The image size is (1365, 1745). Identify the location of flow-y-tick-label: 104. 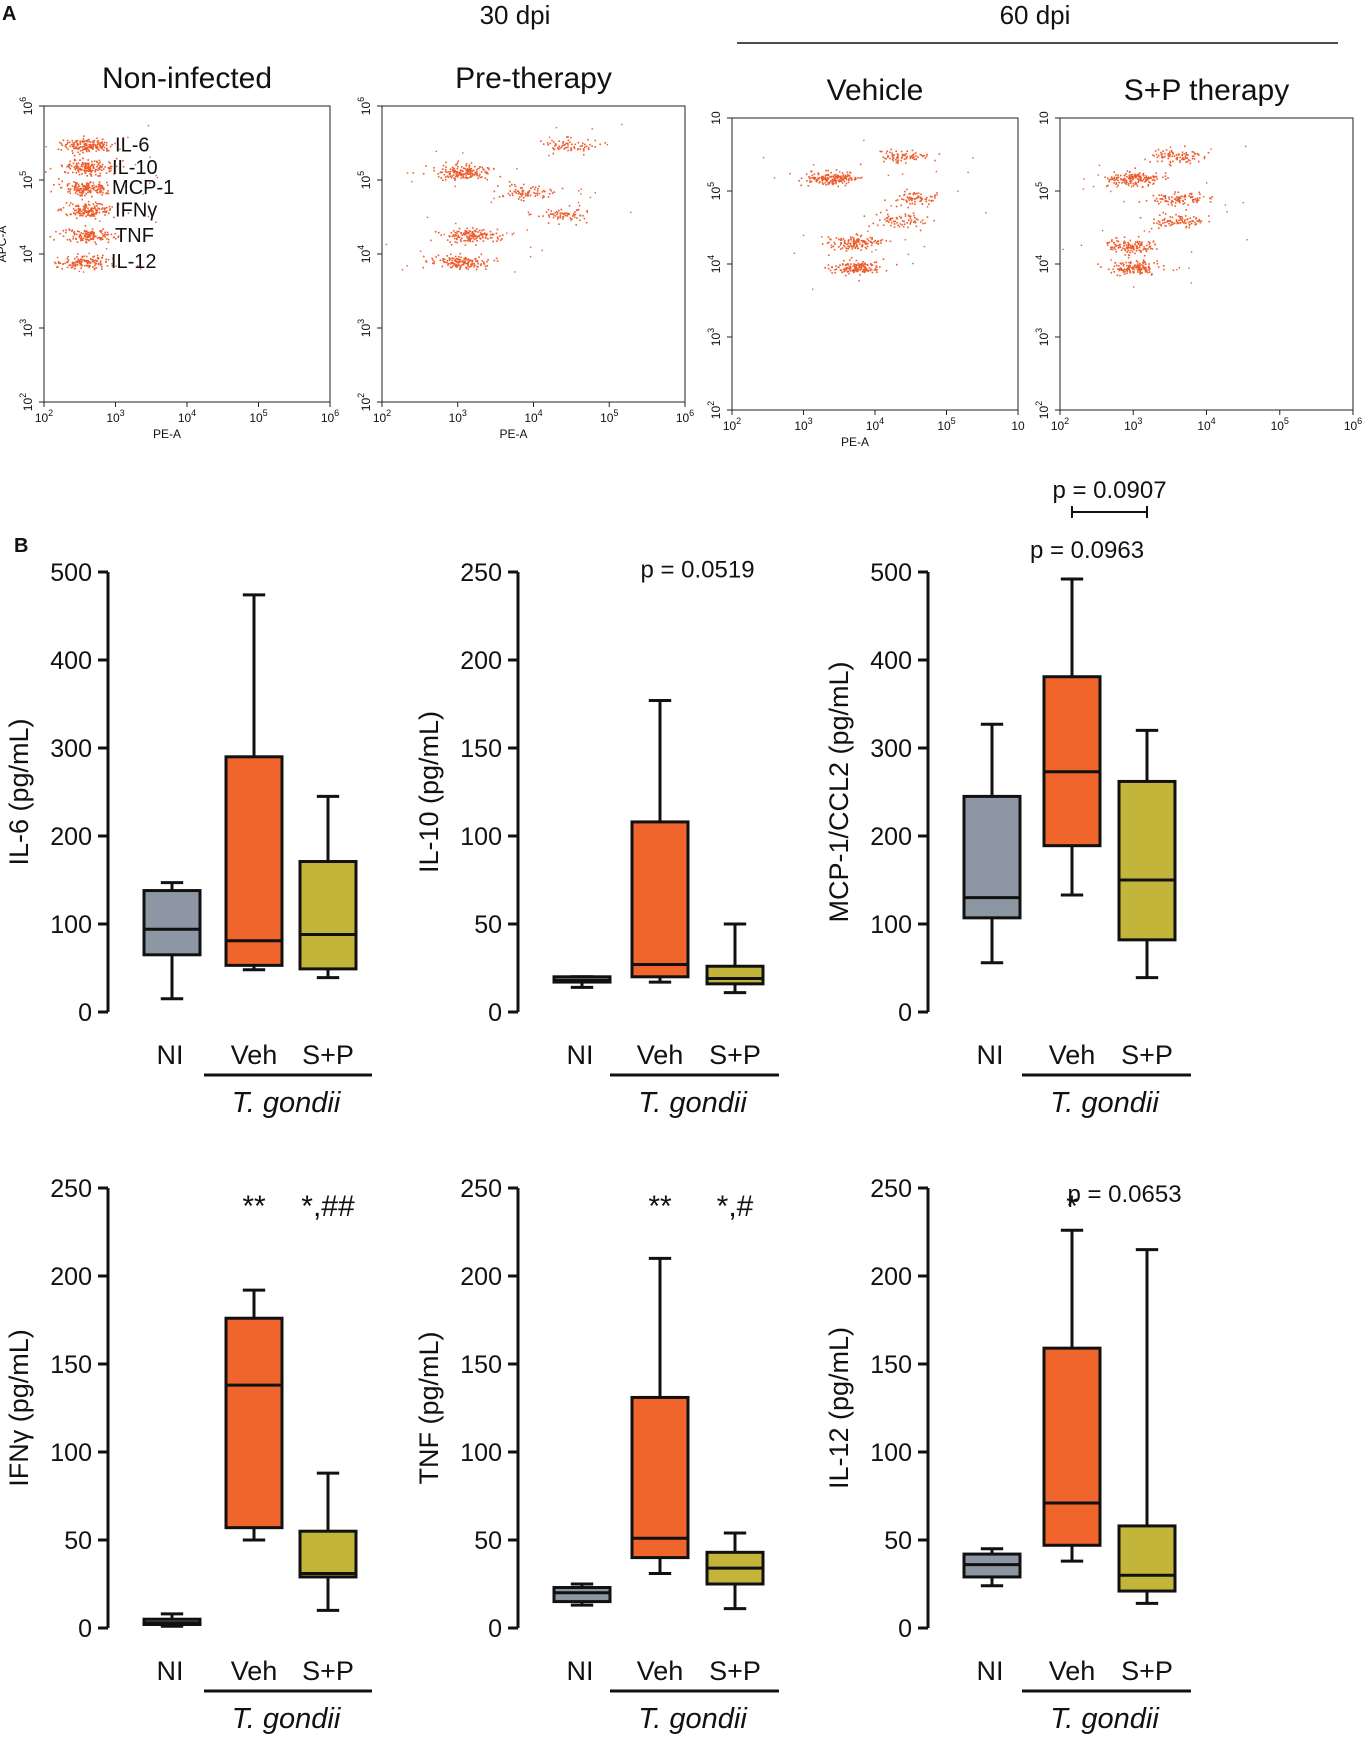
(364, 254).